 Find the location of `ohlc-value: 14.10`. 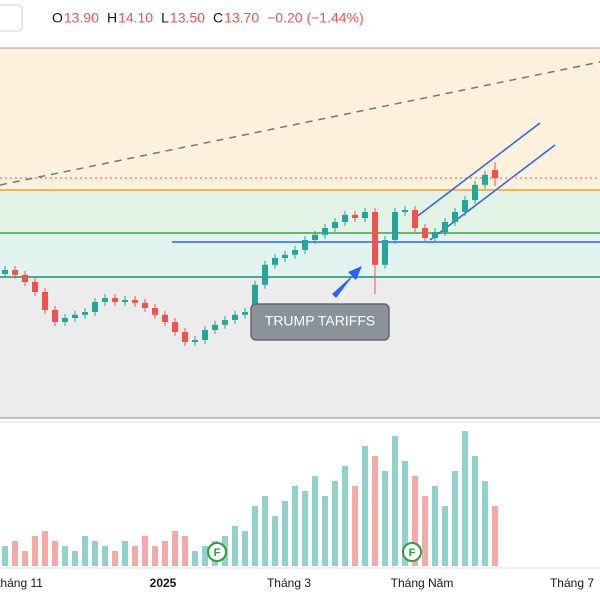

ohlc-value: 14.10 is located at coordinates (135, 18).